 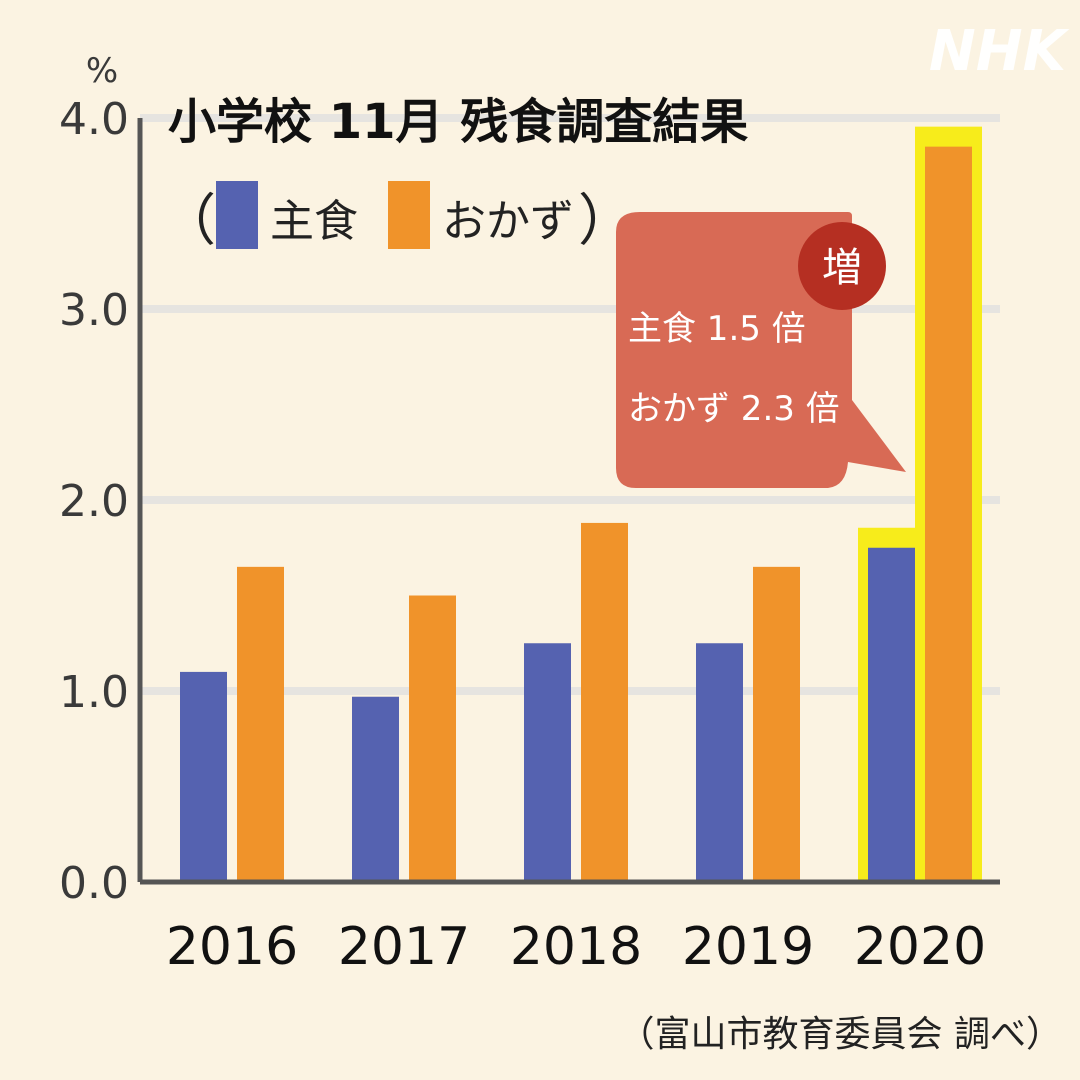 What do you see at coordinates (891, 714) in the screenshot?
I see `bar-staple-2020` at bounding box center [891, 714].